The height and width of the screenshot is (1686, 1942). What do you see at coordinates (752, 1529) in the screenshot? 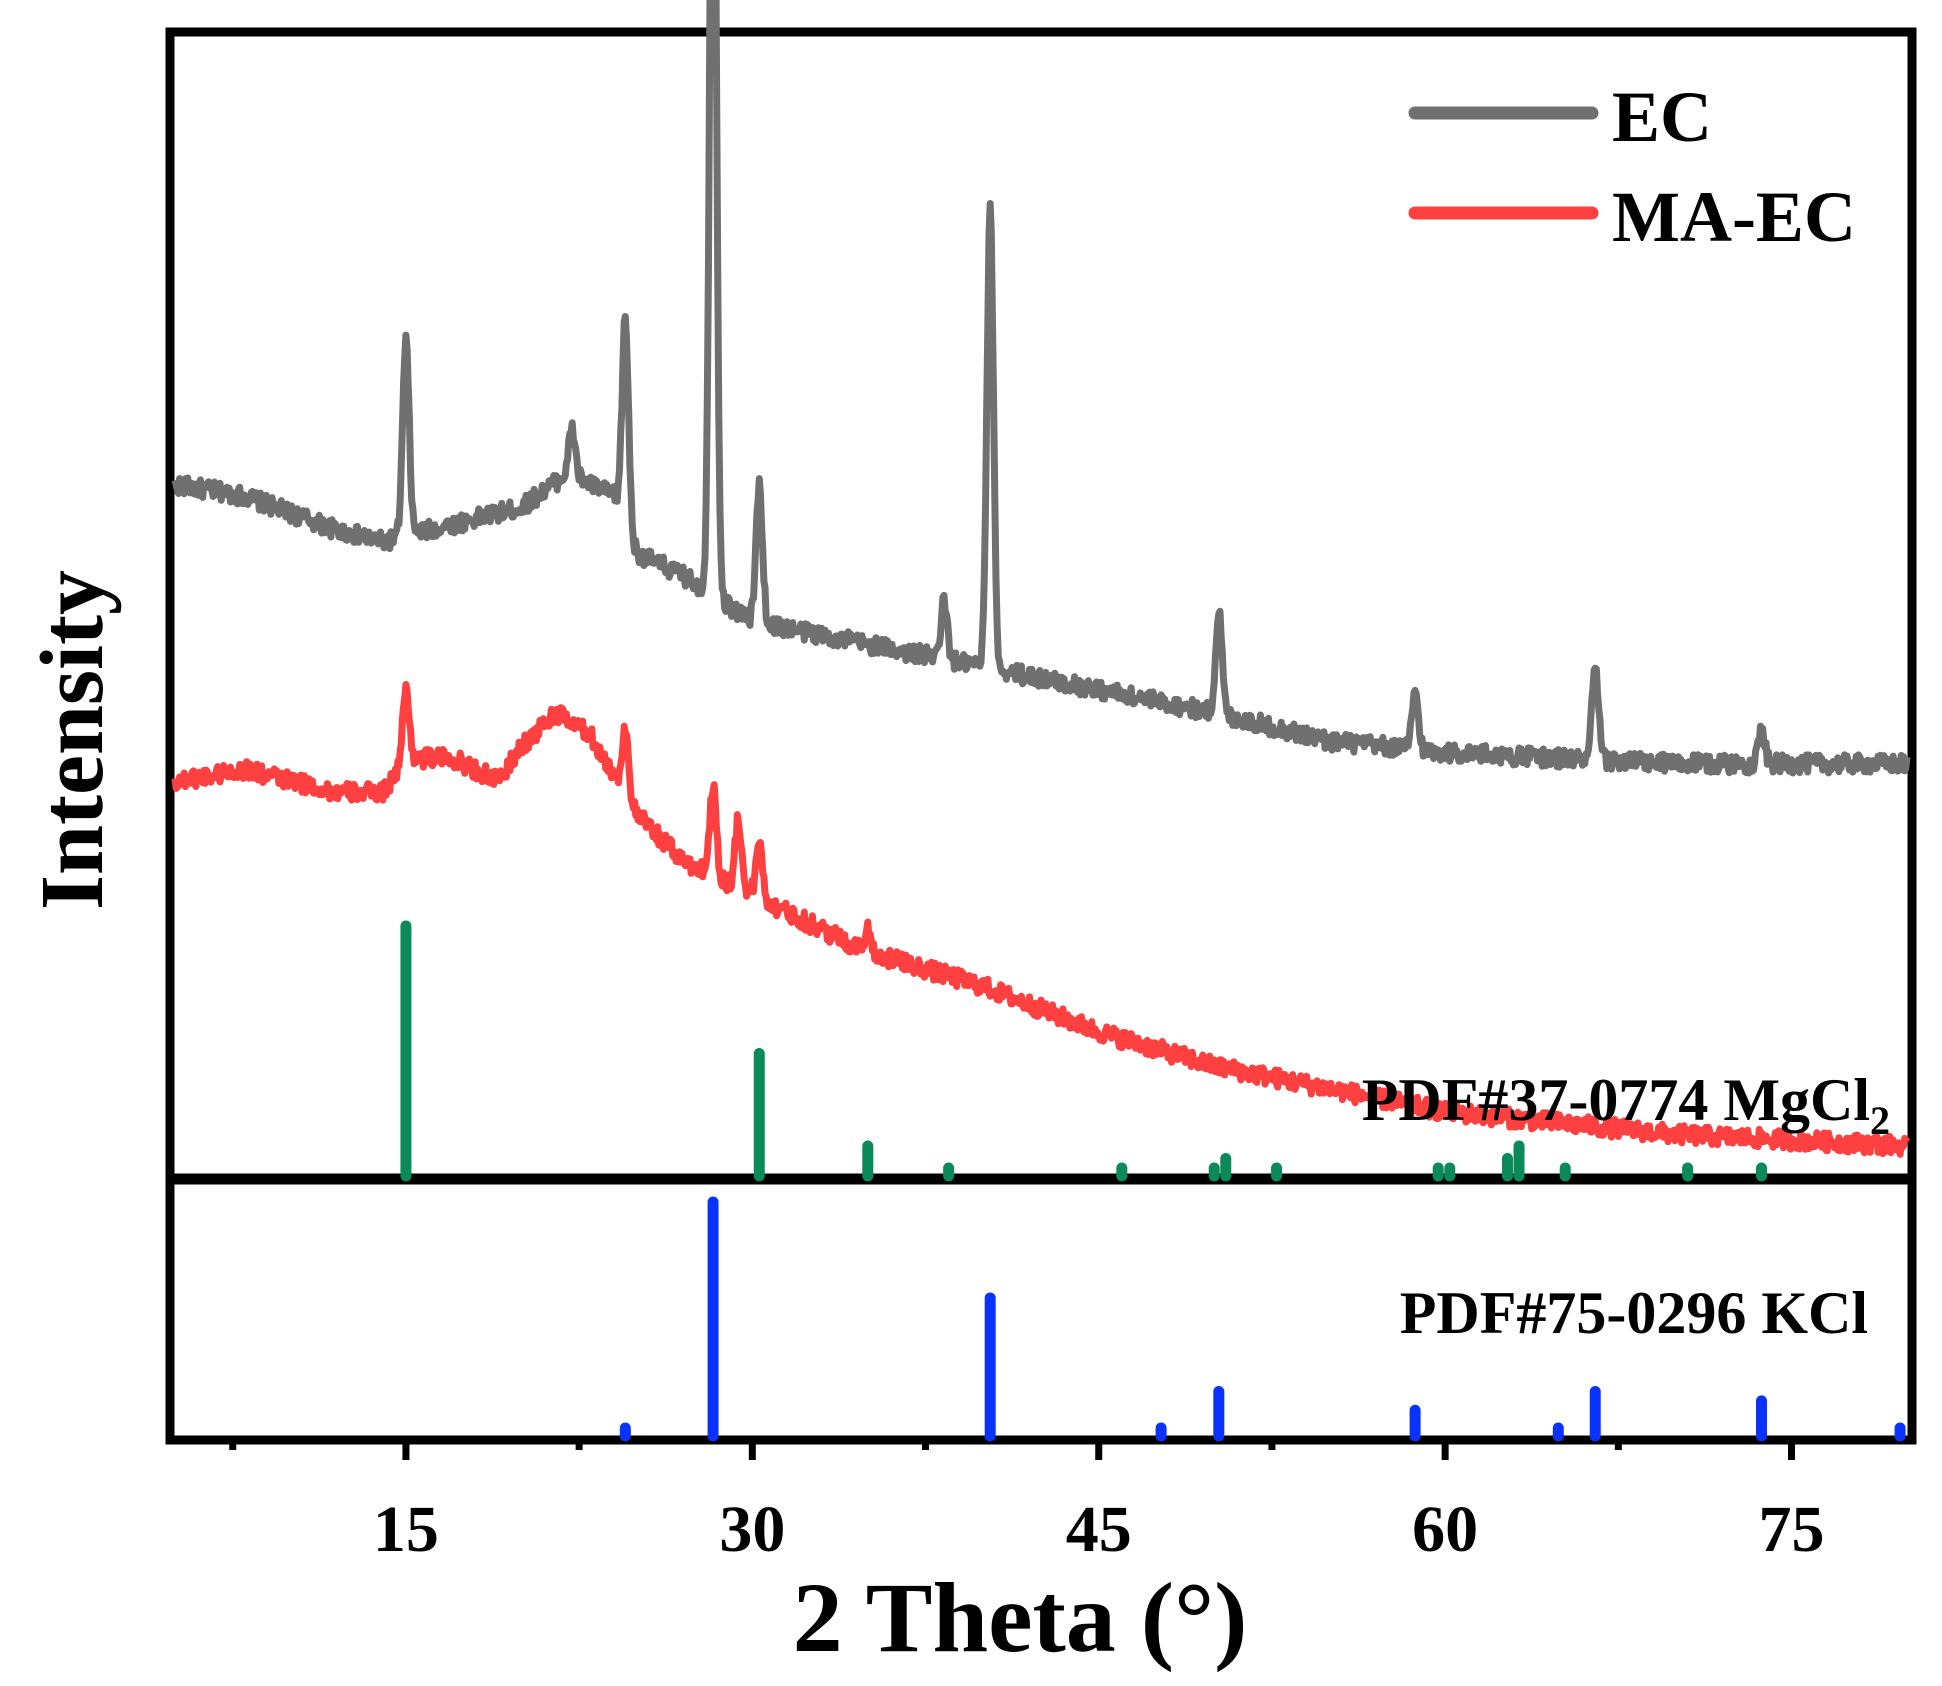
I see `x-tick-label-30: 30` at bounding box center [752, 1529].